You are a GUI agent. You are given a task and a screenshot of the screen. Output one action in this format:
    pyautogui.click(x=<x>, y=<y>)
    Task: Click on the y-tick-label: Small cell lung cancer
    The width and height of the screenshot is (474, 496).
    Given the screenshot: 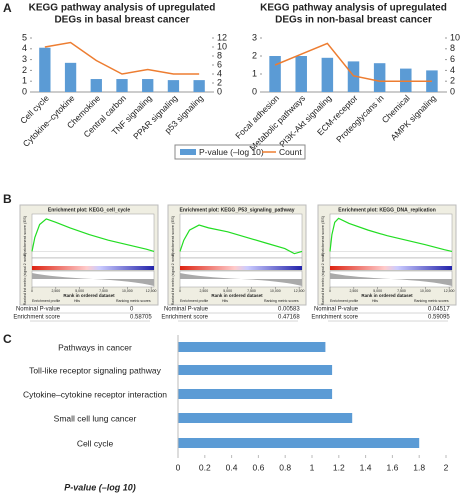 What is the action you would take?
    pyautogui.click(x=95, y=418)
    